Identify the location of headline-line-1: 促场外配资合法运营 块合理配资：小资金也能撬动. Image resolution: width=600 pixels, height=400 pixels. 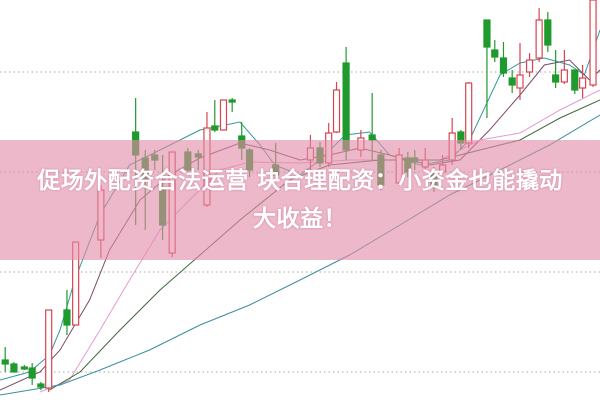
(300, 181).